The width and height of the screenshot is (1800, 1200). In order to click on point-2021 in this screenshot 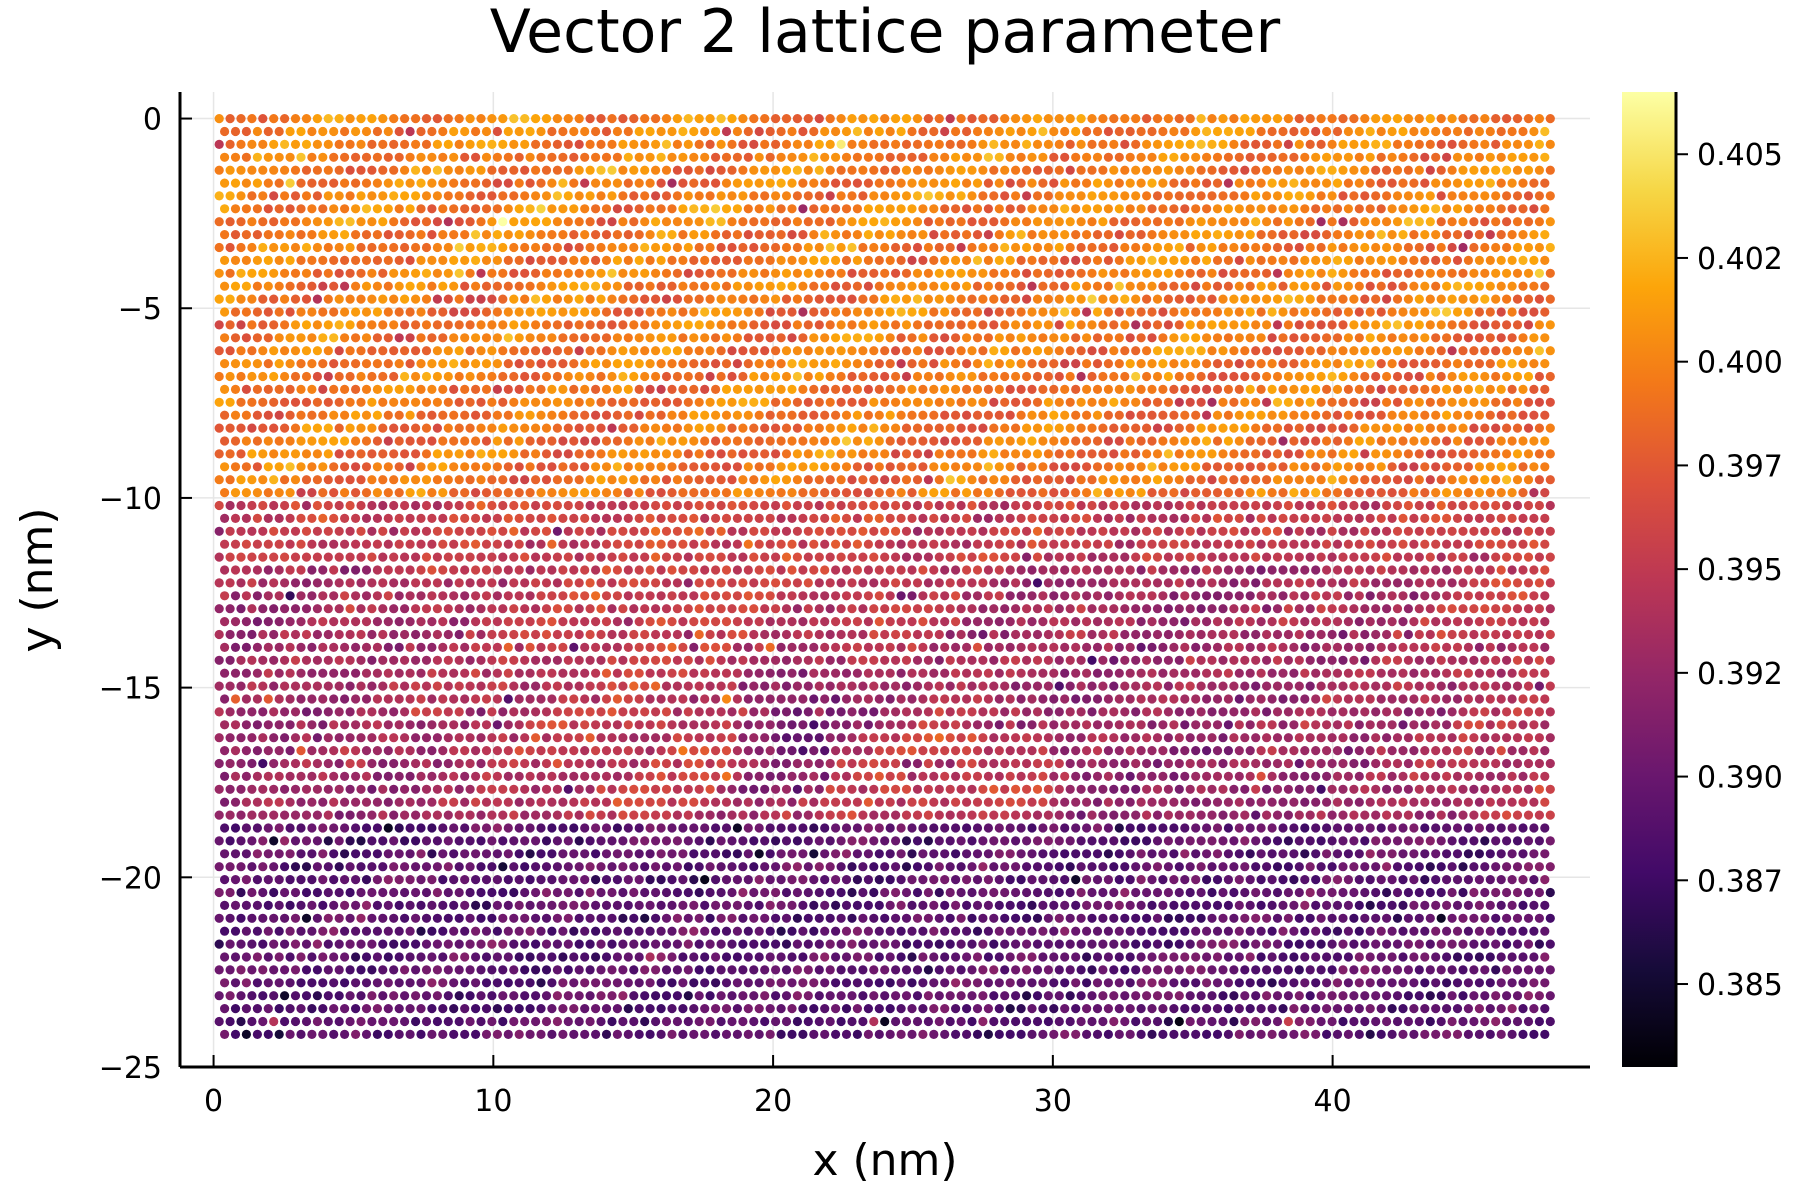, I will do `click(885, 325)`.